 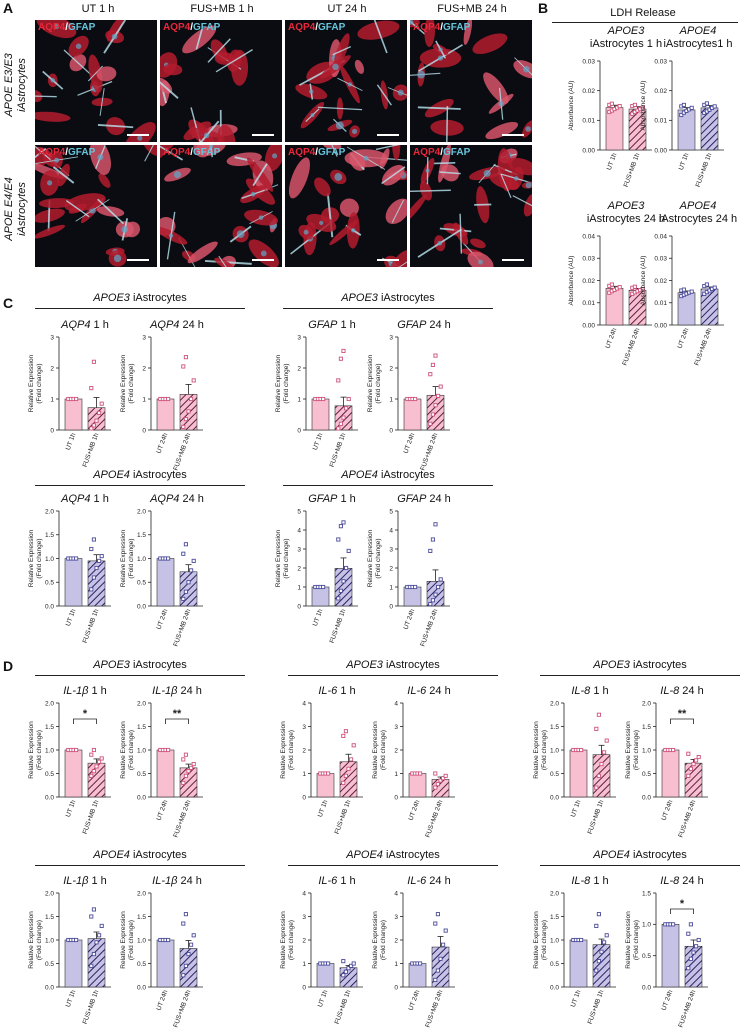 I want to click on scale-bar, so click(x=263, y=260).